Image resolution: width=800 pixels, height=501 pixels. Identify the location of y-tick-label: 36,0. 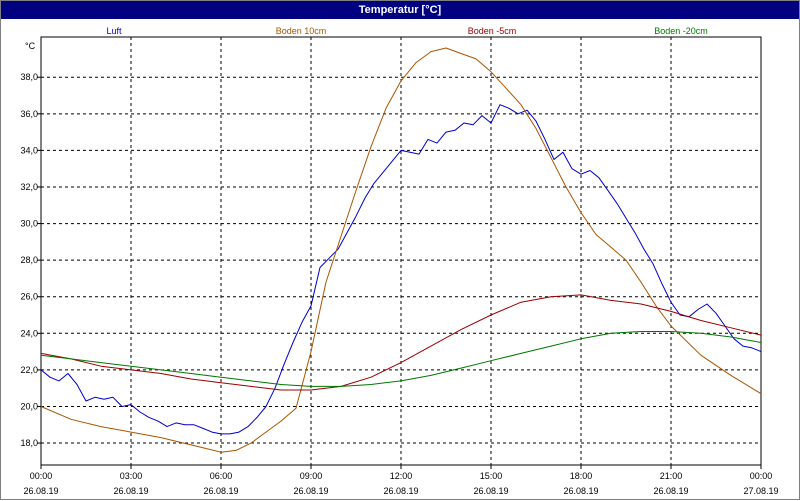
(29, 114).